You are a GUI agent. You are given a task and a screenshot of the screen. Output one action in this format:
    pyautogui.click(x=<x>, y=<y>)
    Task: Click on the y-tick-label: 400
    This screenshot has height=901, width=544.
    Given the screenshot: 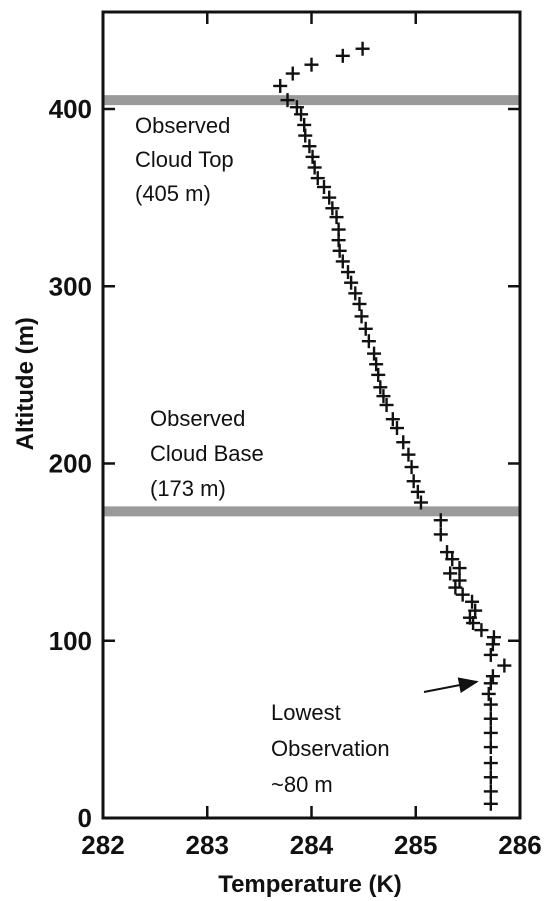 What is the action you would take?
    pyautogui.click(x=70, y=109)
    